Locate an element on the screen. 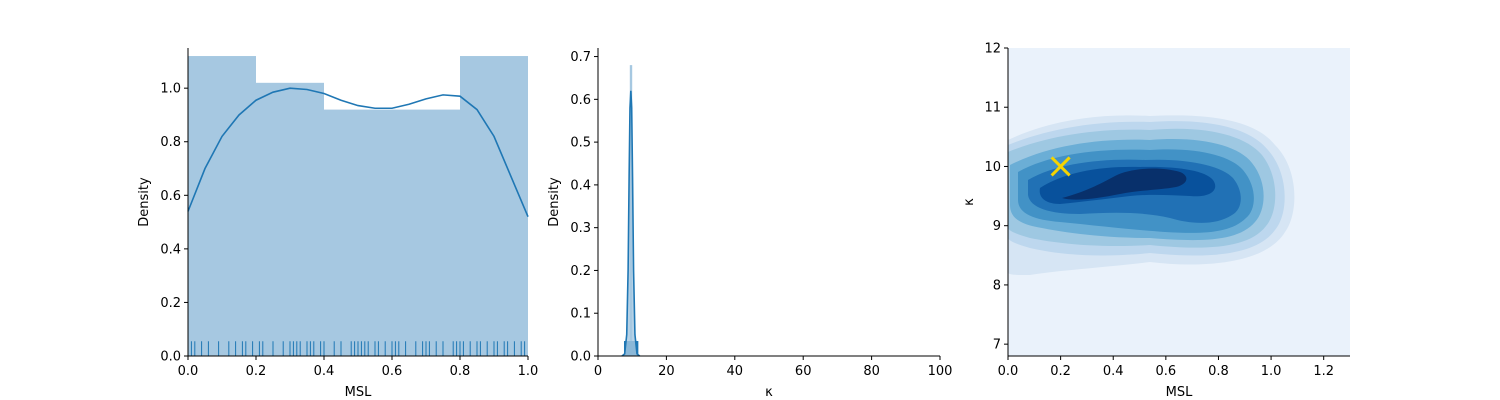 This screenshot has height=400, width=1500. msl-panel-ylabel: Density is located at coordinates (144, 202).